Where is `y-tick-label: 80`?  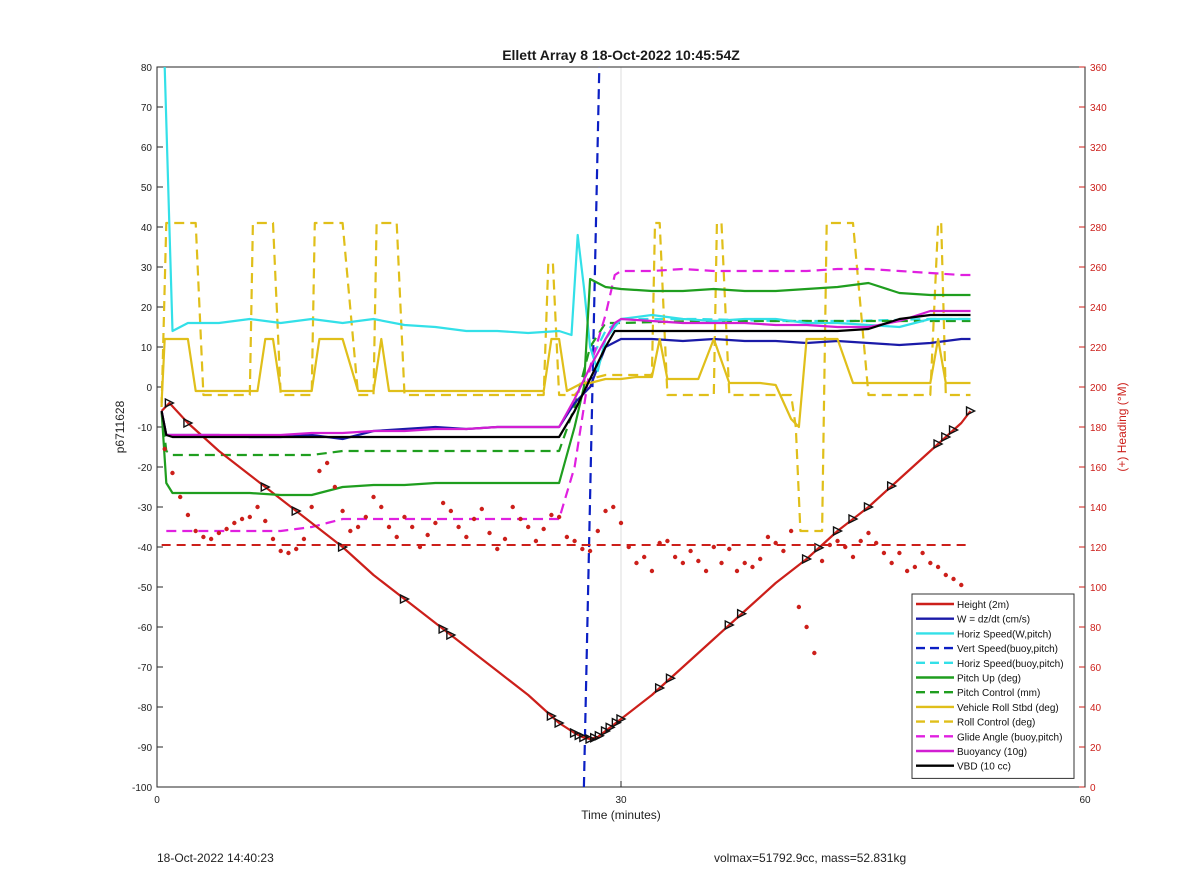 y-tick-label: 80 is located at coordinates (147, 68).